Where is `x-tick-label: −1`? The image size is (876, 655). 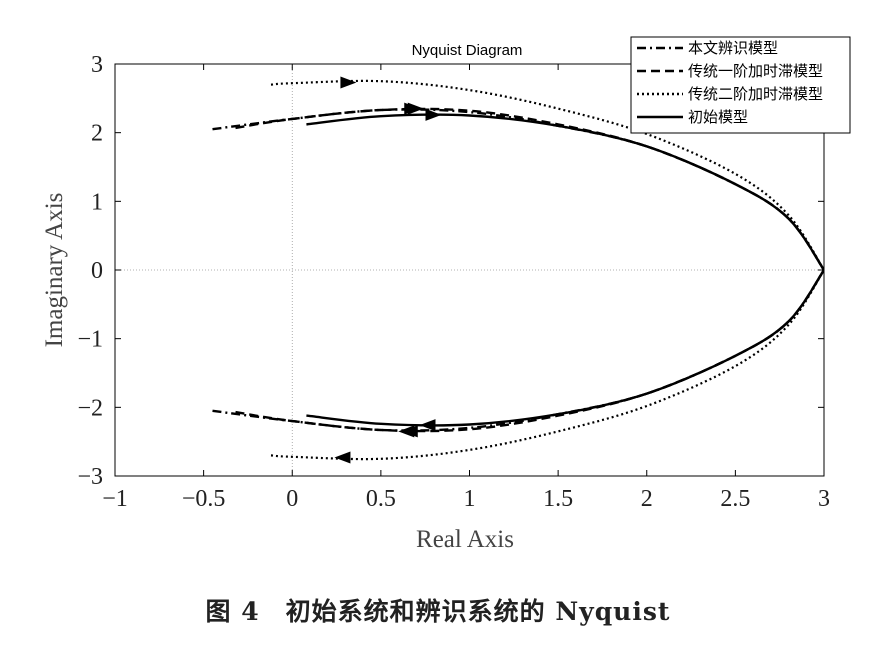 x-tick-label: −1 is located at coordinates (115, 499).